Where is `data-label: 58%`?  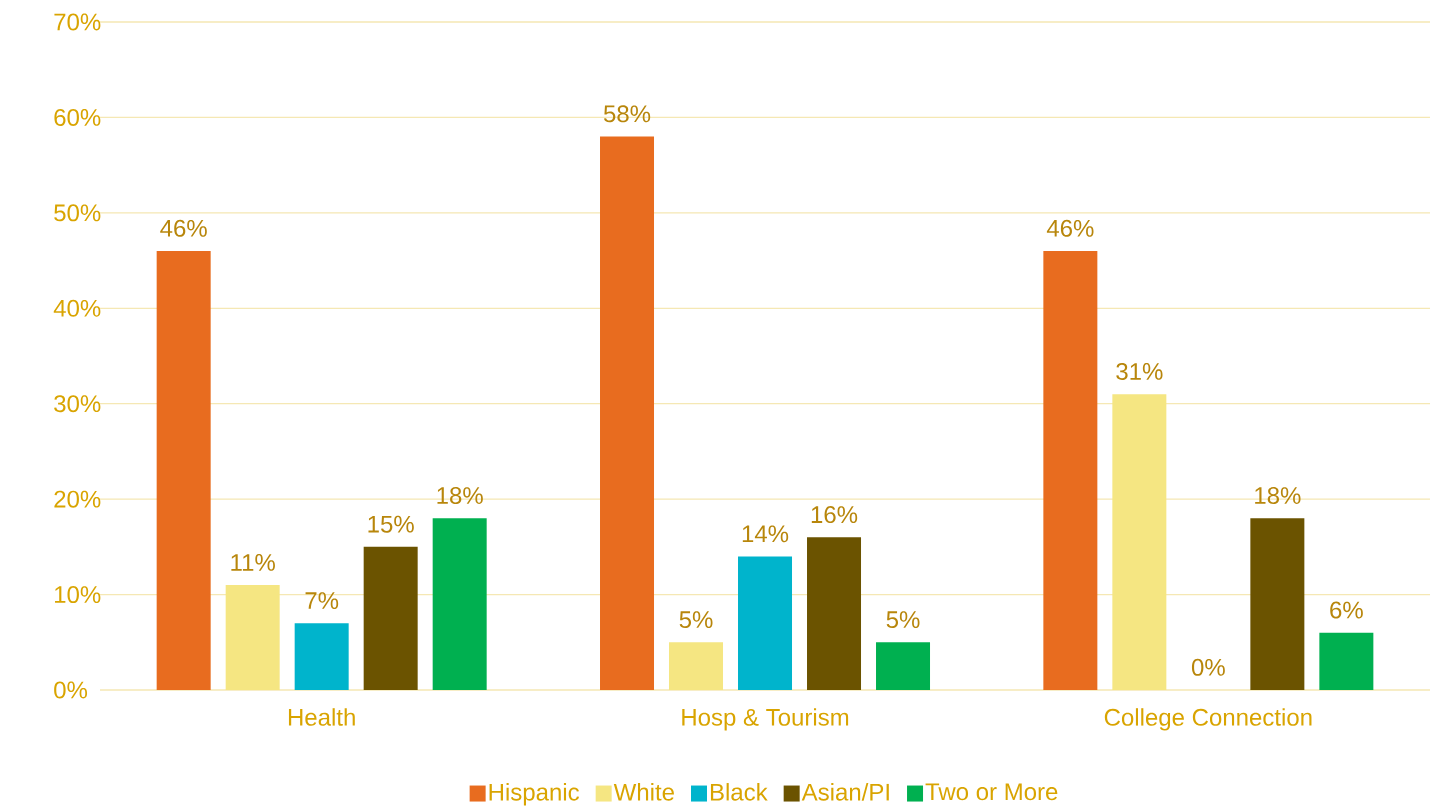 data-label: 58% is located at coordinates (627, 114).